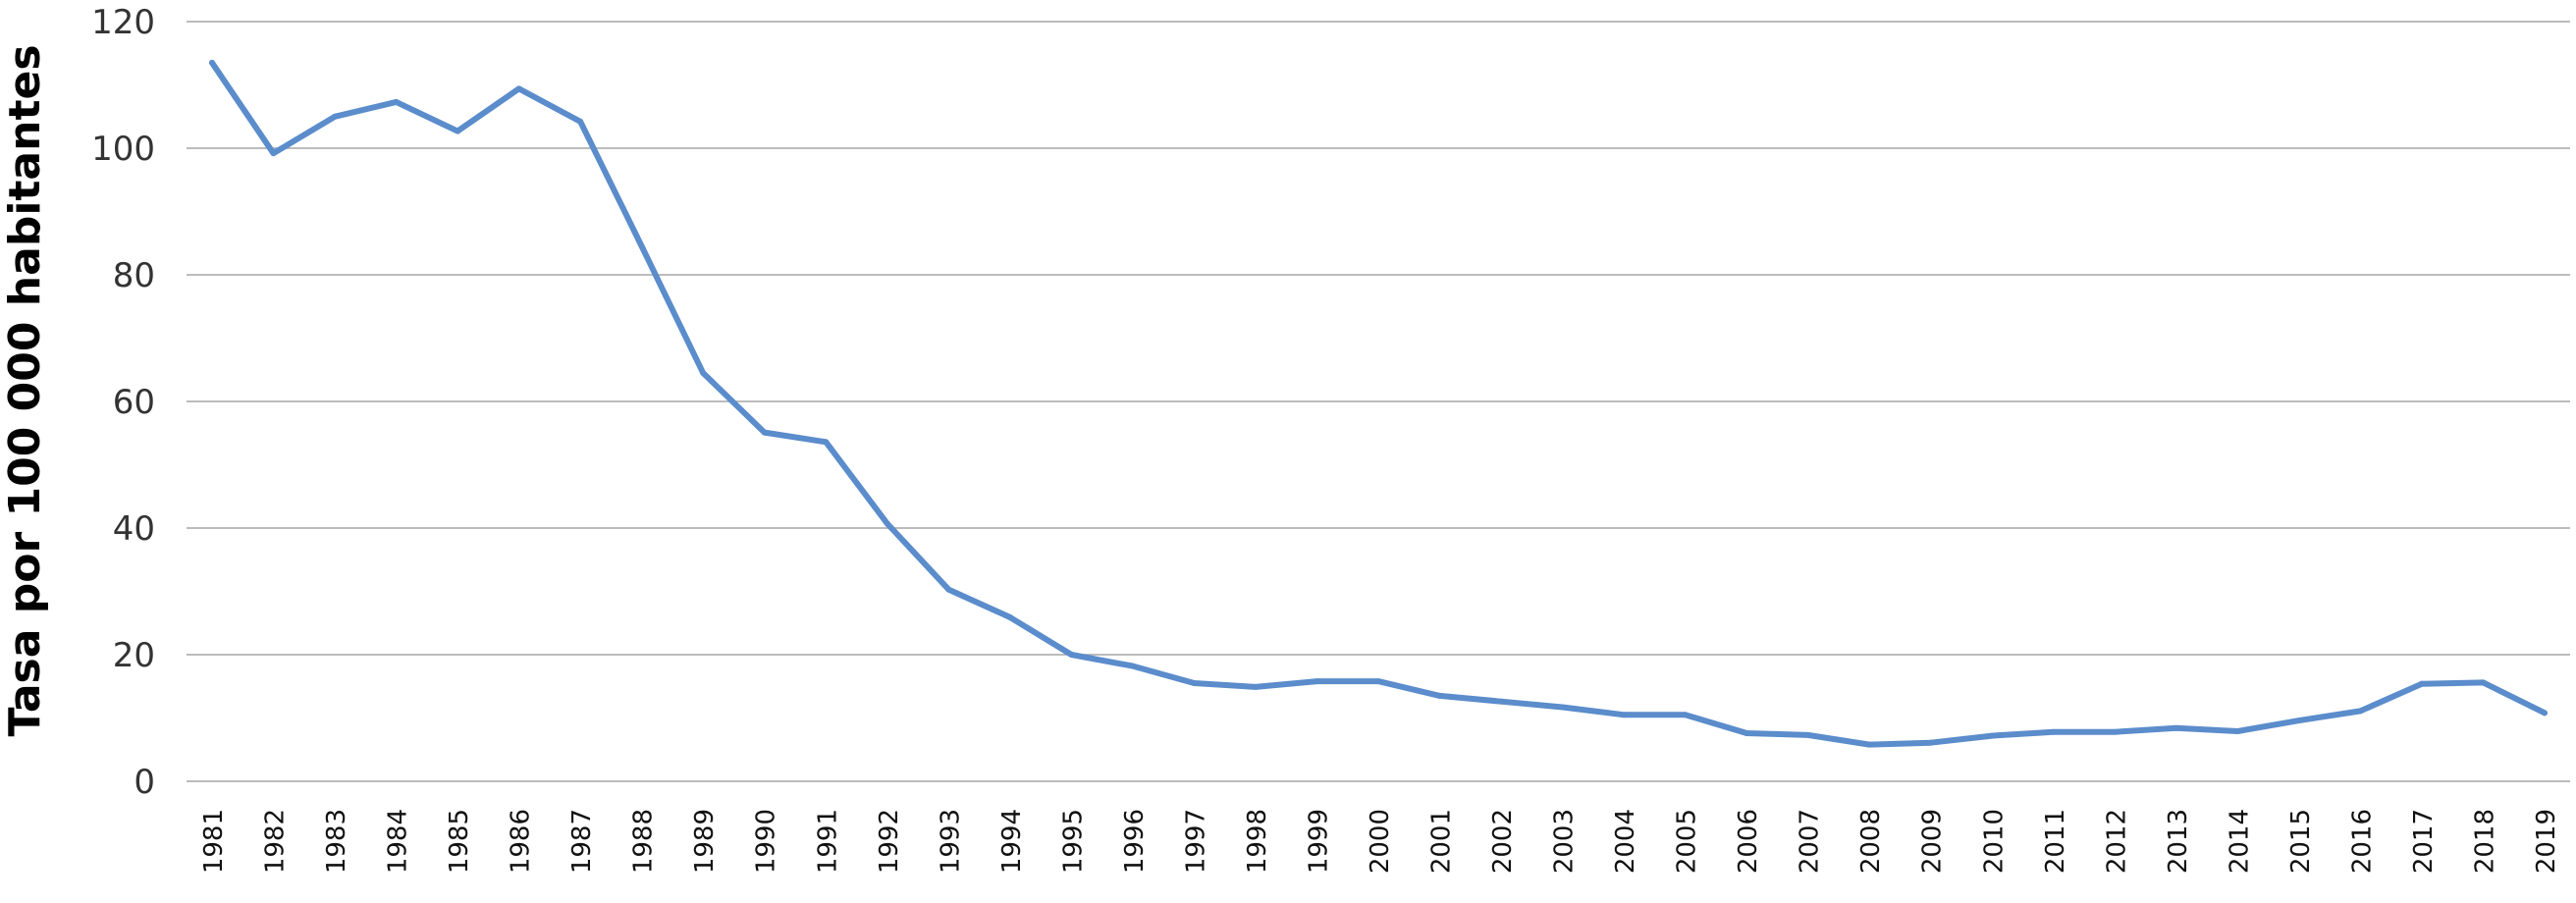 This screenshot has width=2576, height=903. What do you see at coordinates (950, 841) in the screenshot?
I see `x-tick-label: 1993` at bounding box center [950, 841].